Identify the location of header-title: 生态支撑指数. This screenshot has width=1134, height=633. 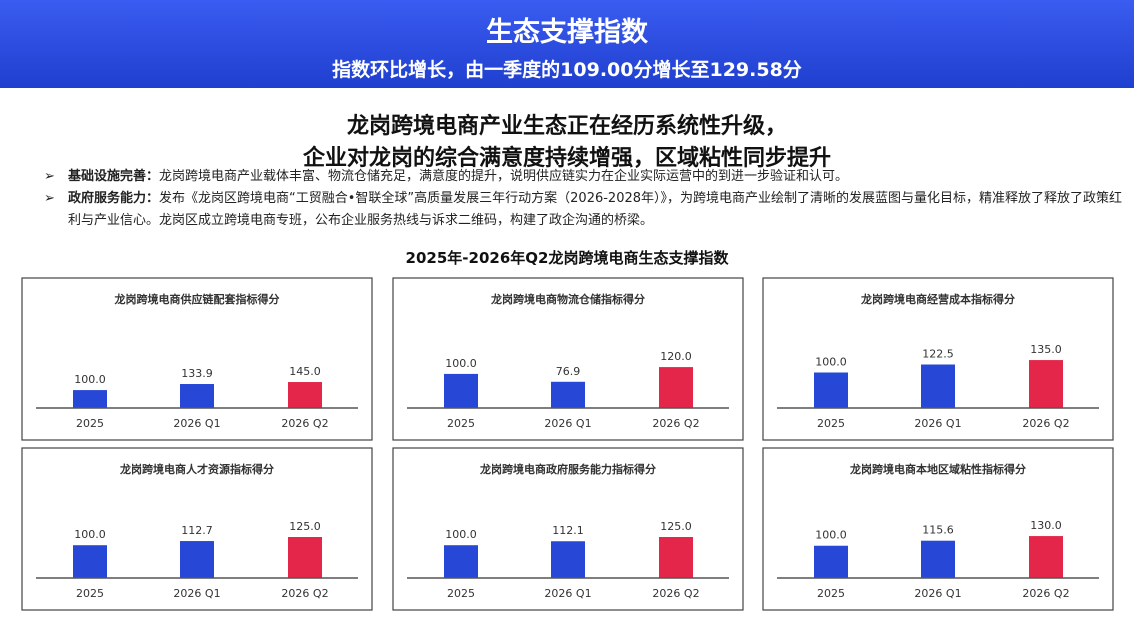
(567, 32).